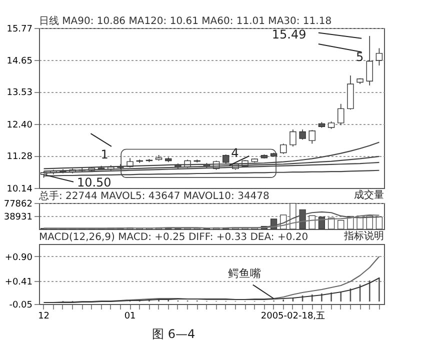 Image resolution: width=435 pixels, height=359 pixels. I want to click on y-tick-label: 38931, so click(18, 217).